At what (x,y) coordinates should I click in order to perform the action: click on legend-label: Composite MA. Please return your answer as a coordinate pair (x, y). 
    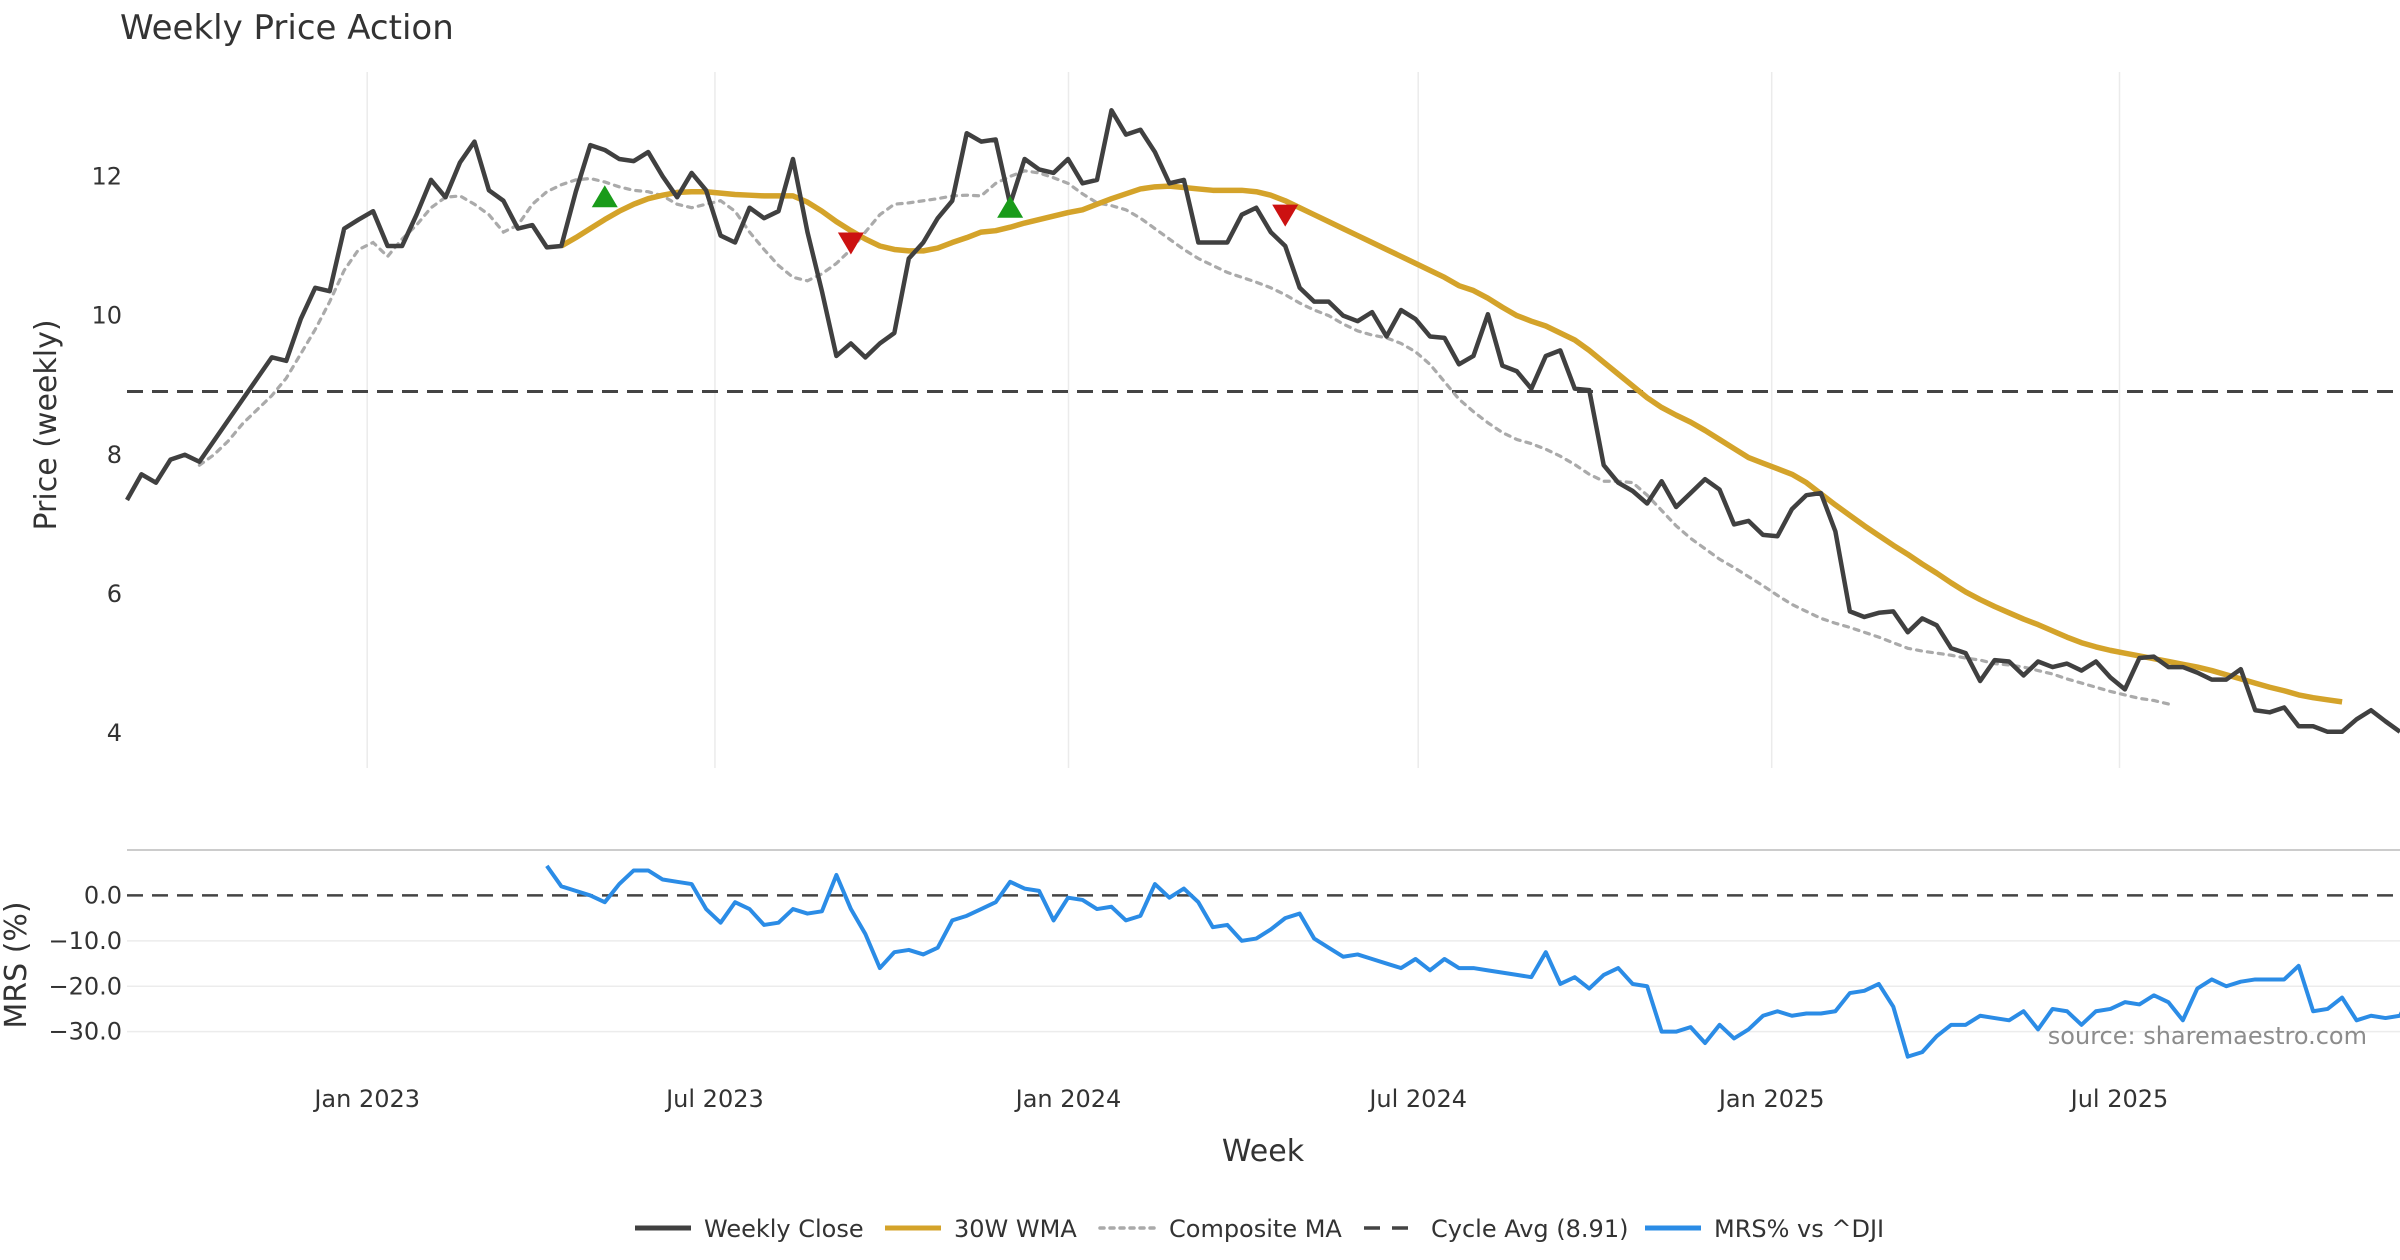
    Looking at the image, I should click on (1255, 1229).